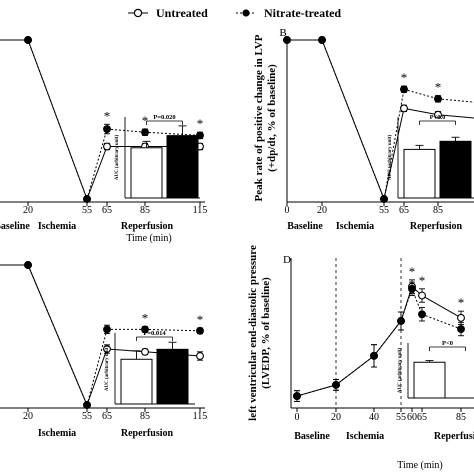 This screenshot has width=474, height=474. I want to click on inset-bar-chart: P<0.0 AUC (arbitrary unit), so click(431, 156).